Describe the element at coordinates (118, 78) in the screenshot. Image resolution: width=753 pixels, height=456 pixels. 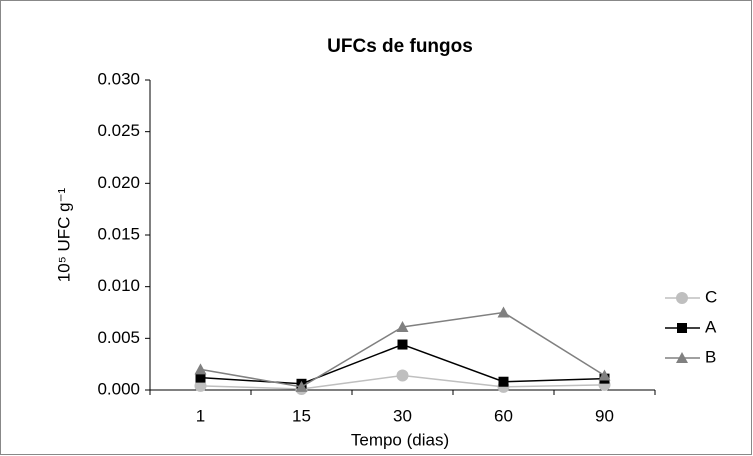
I see `y-tick-label: 0.030` at that location.